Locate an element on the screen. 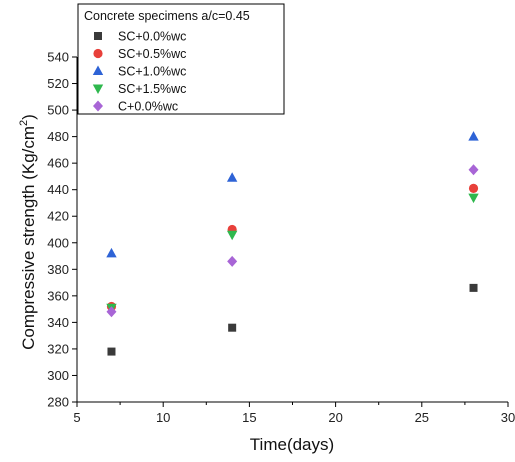  y-tick-label: 320 is located at coordinates (58, 348).